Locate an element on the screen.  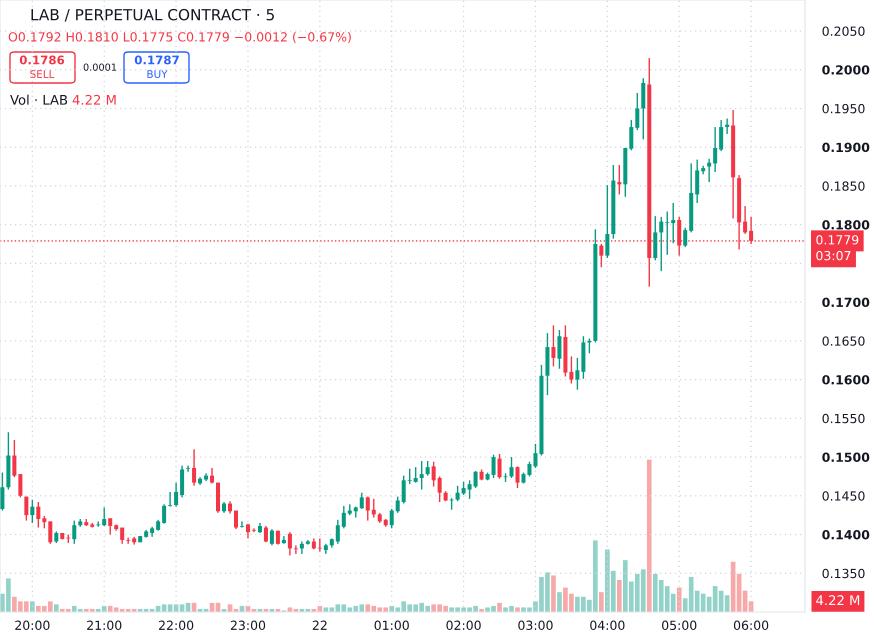
y-tick-label: 0.1900 is located at coordinates (846, 147).